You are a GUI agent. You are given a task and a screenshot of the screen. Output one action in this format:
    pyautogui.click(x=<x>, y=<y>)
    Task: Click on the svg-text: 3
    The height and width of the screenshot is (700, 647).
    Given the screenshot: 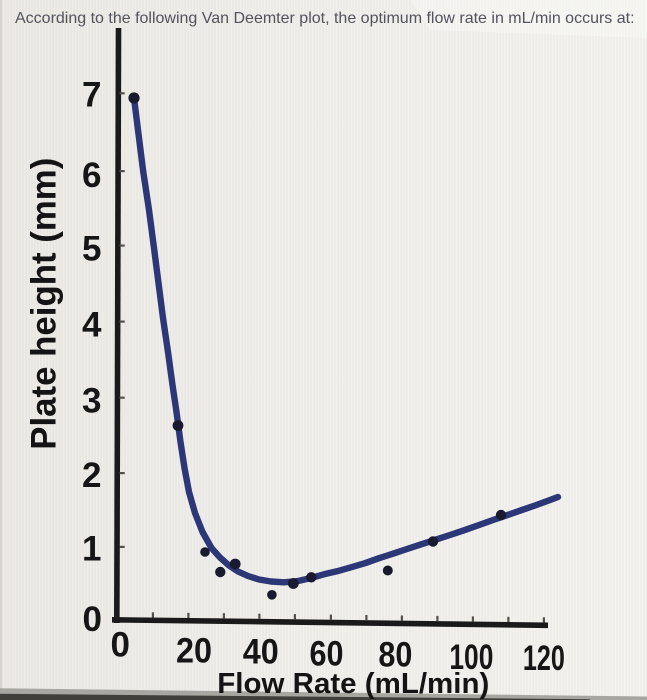 What is the action you would take?
    pyautogui.click(x=91, y=401)
    